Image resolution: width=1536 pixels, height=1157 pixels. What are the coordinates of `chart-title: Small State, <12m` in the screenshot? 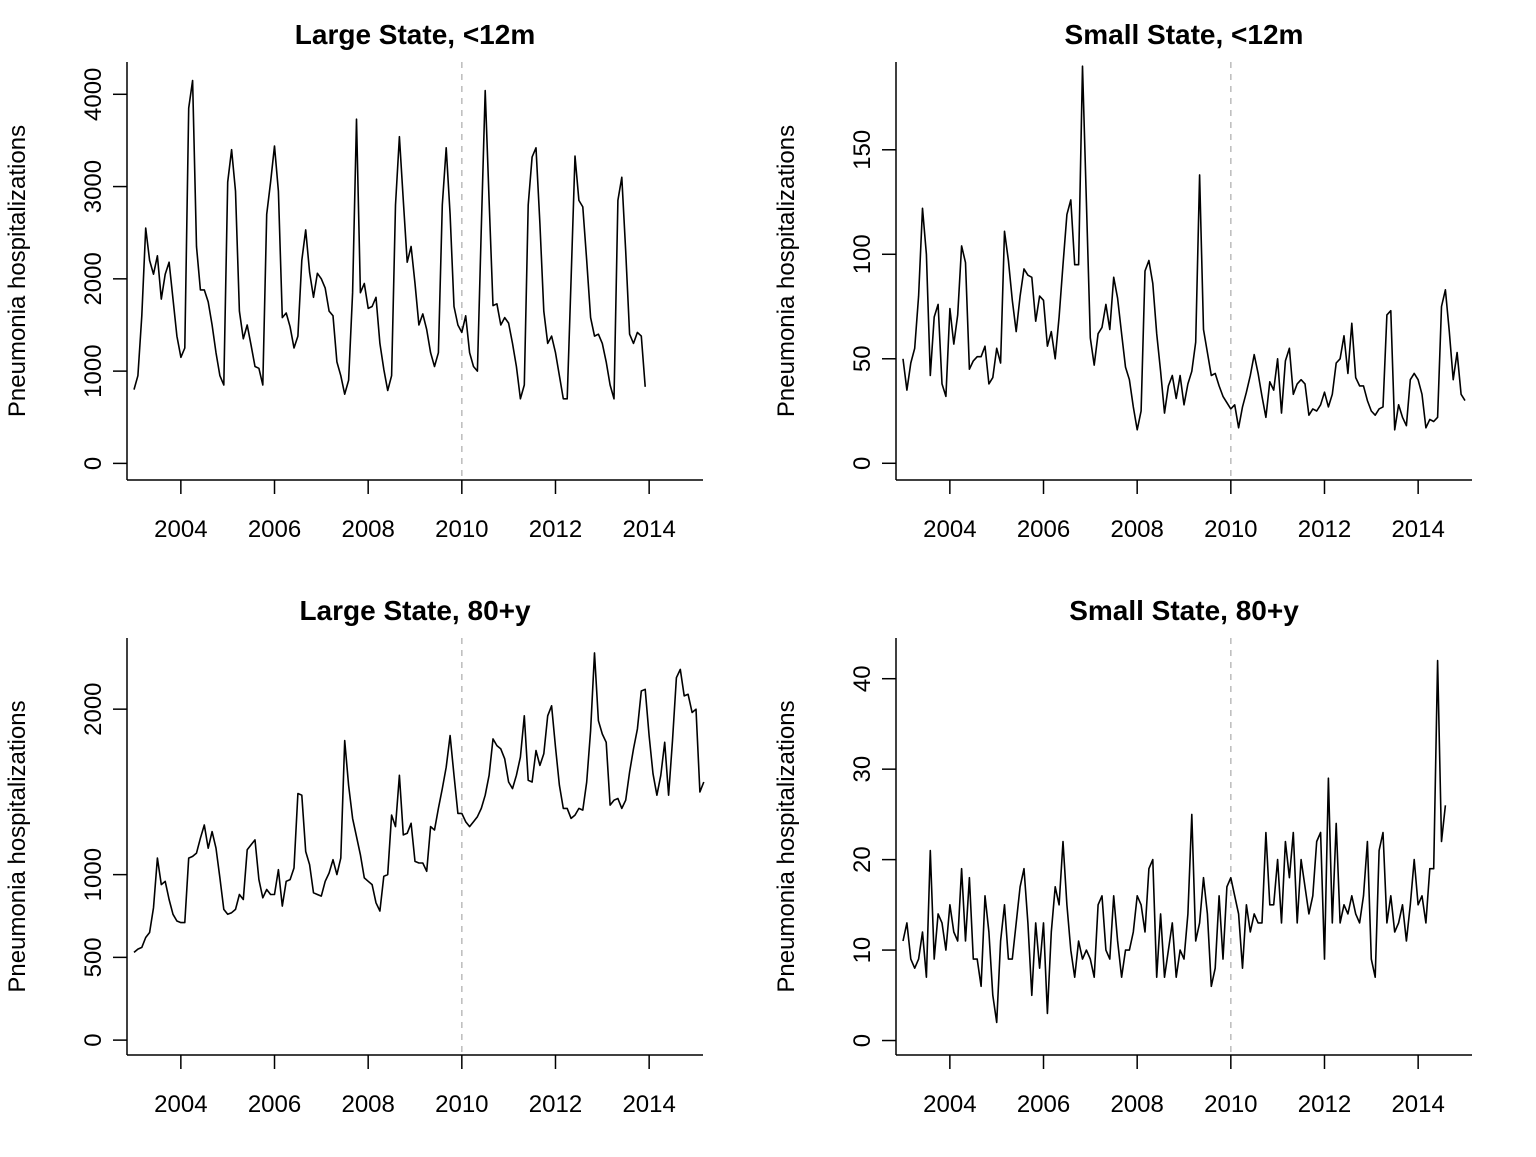 It's located at (1184, 34).